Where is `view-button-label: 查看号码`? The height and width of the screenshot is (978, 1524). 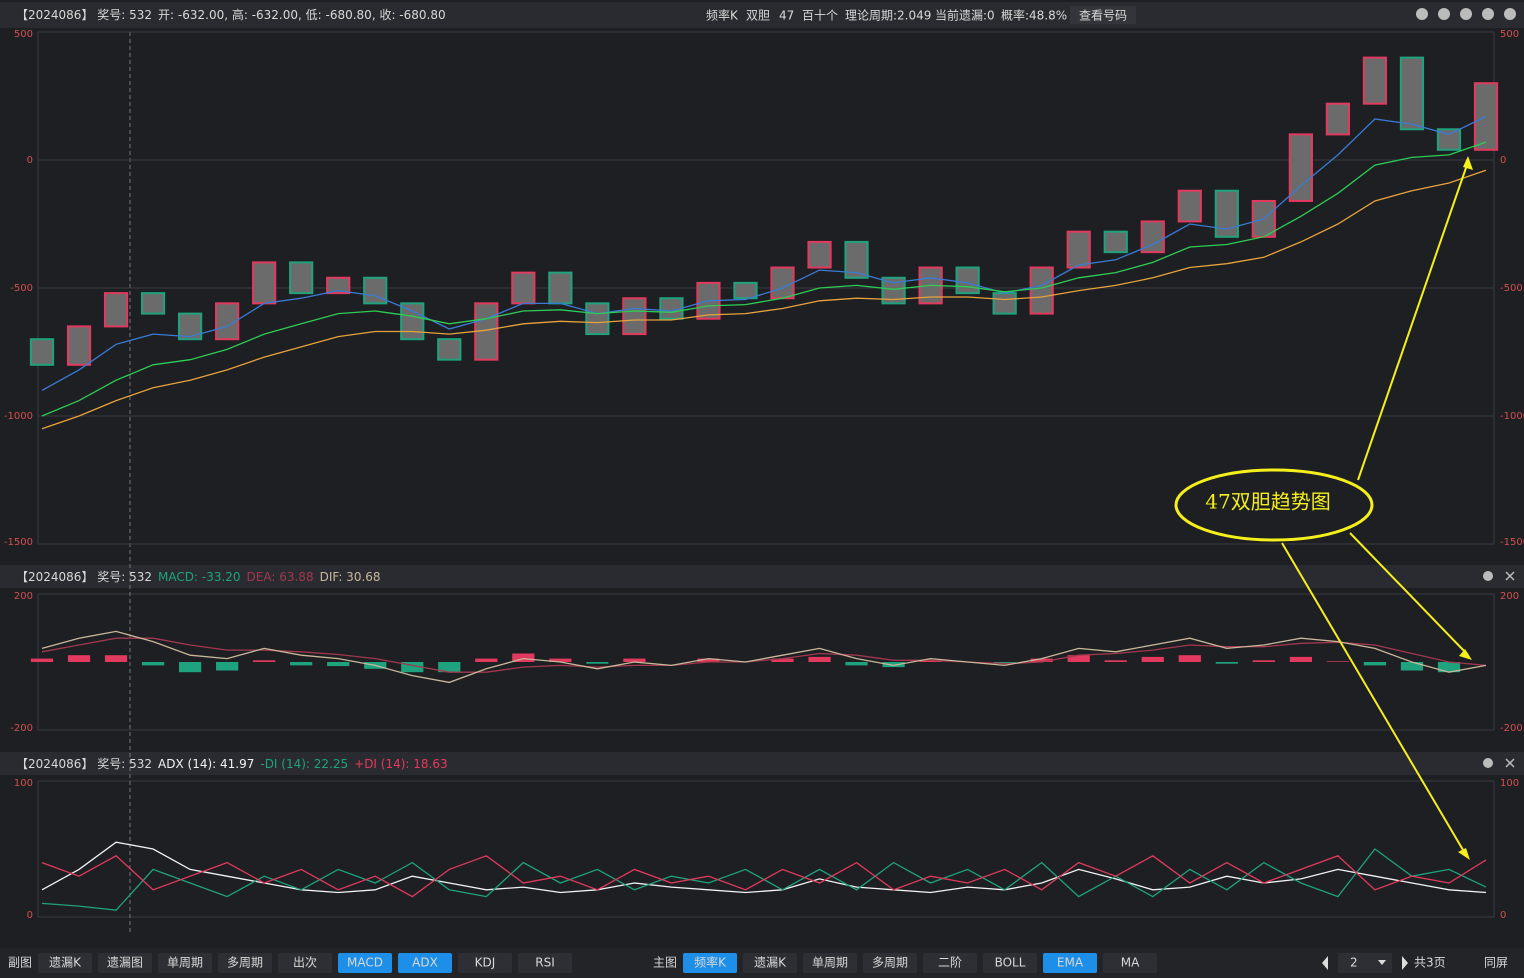
view-button-label: 查看号码 is located at coordinates (1103, 16).